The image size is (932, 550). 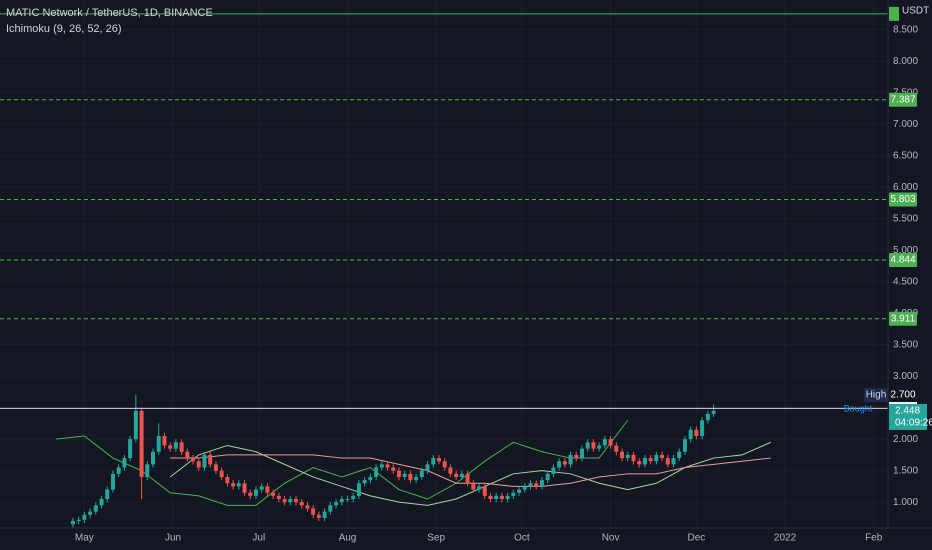 I want to click on y-tick-label: 5.500, so click(x=905, y=218).